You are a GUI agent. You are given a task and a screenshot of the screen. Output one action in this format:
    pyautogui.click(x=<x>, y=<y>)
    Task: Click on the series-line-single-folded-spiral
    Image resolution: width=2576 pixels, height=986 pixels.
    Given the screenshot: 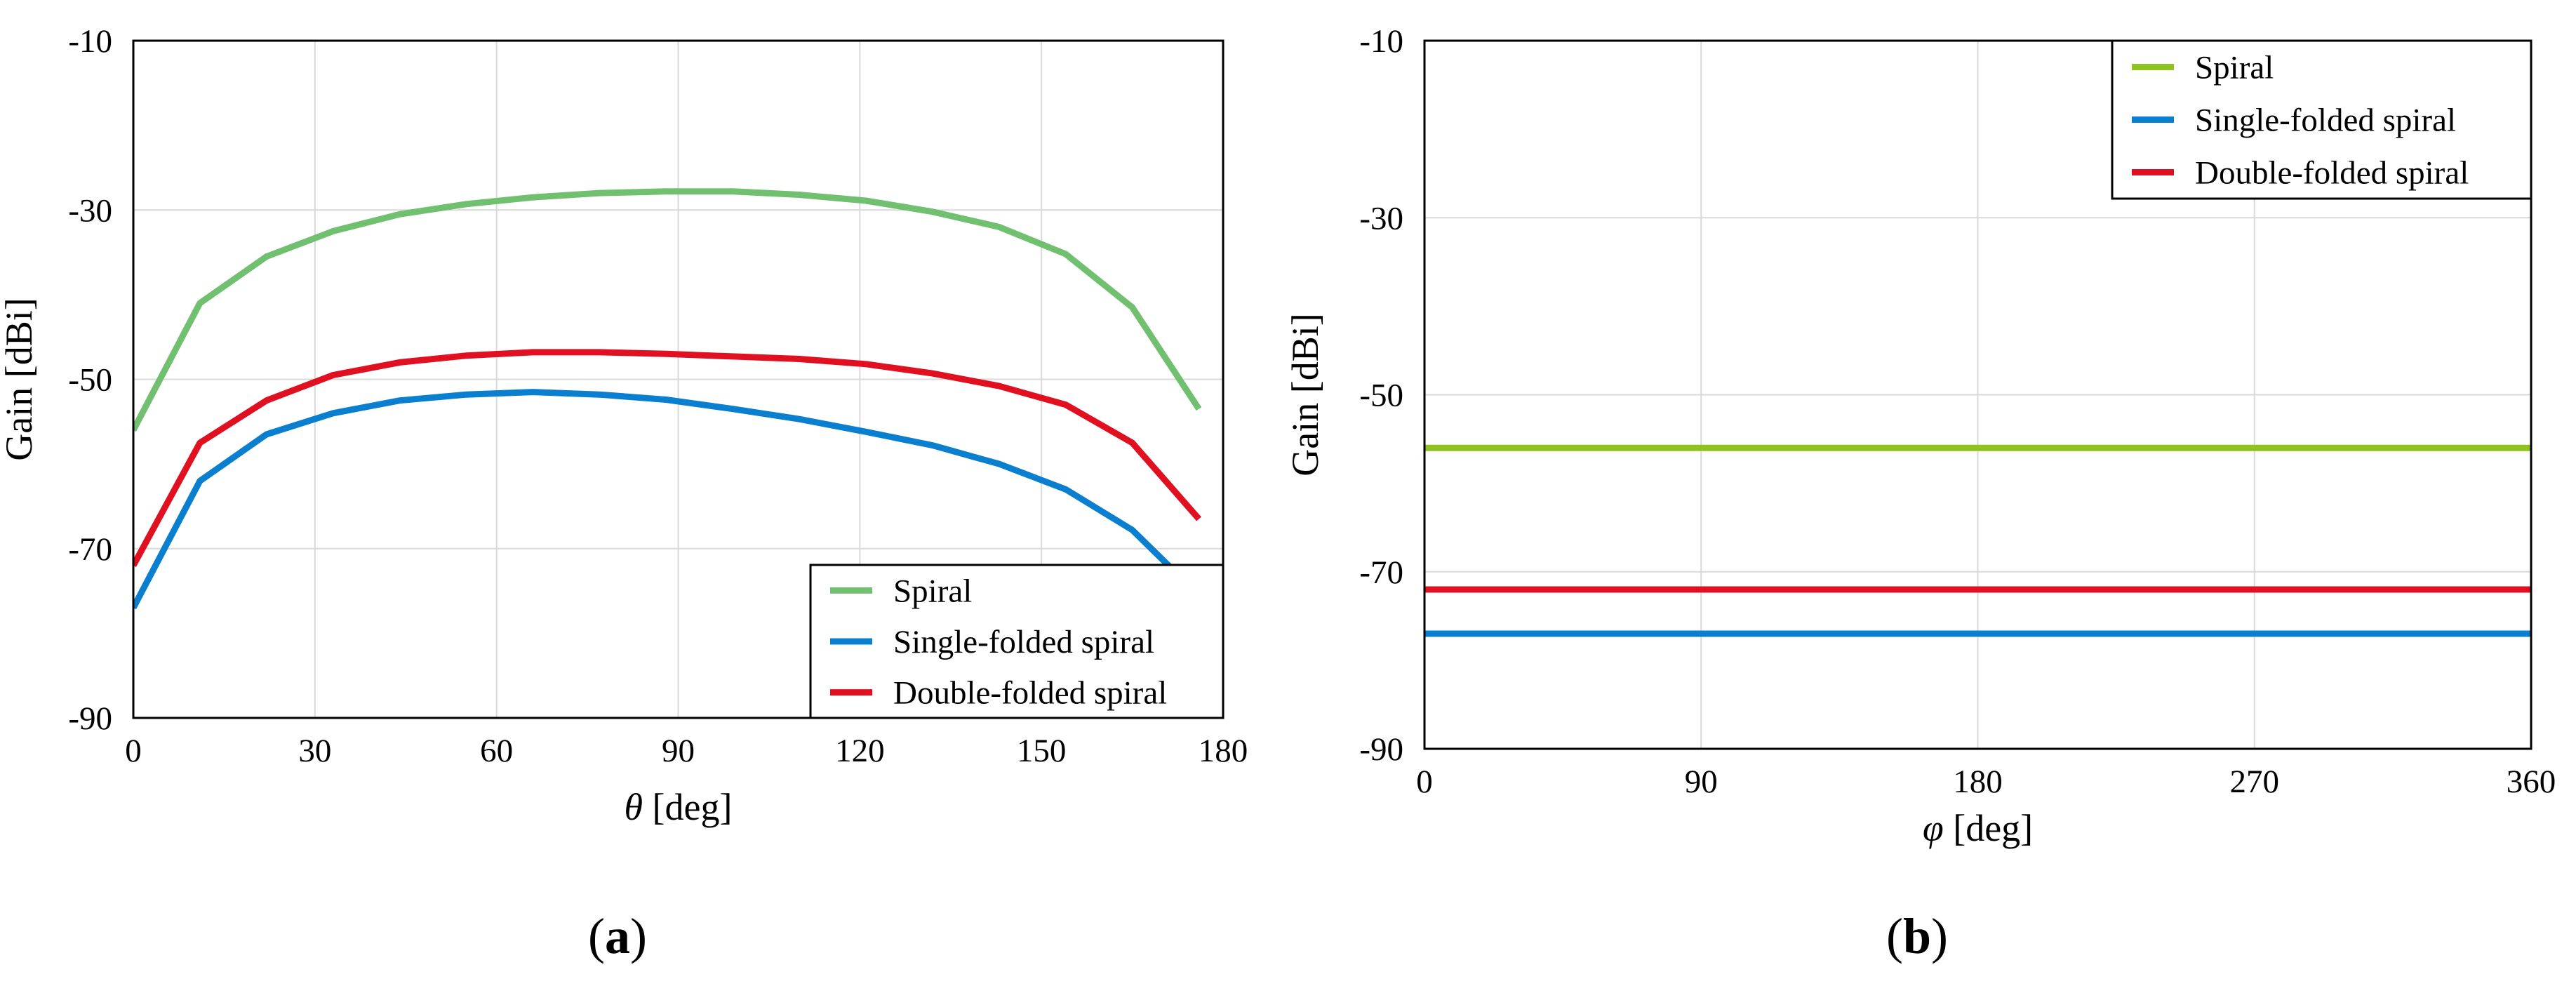 What is the action you would take?
    pyautogui.click(x=667, y=500)
    